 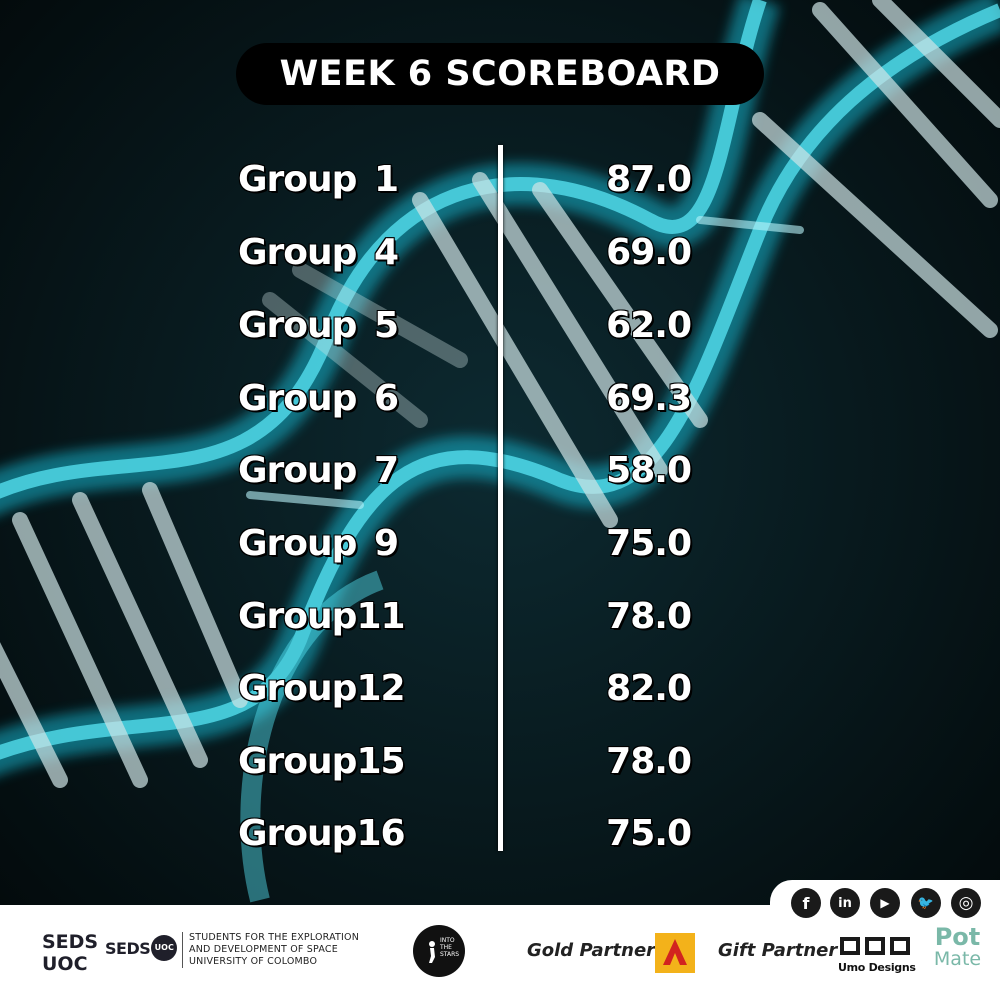 I want to click on facebook-icon: f, so click(x=806, y=903).